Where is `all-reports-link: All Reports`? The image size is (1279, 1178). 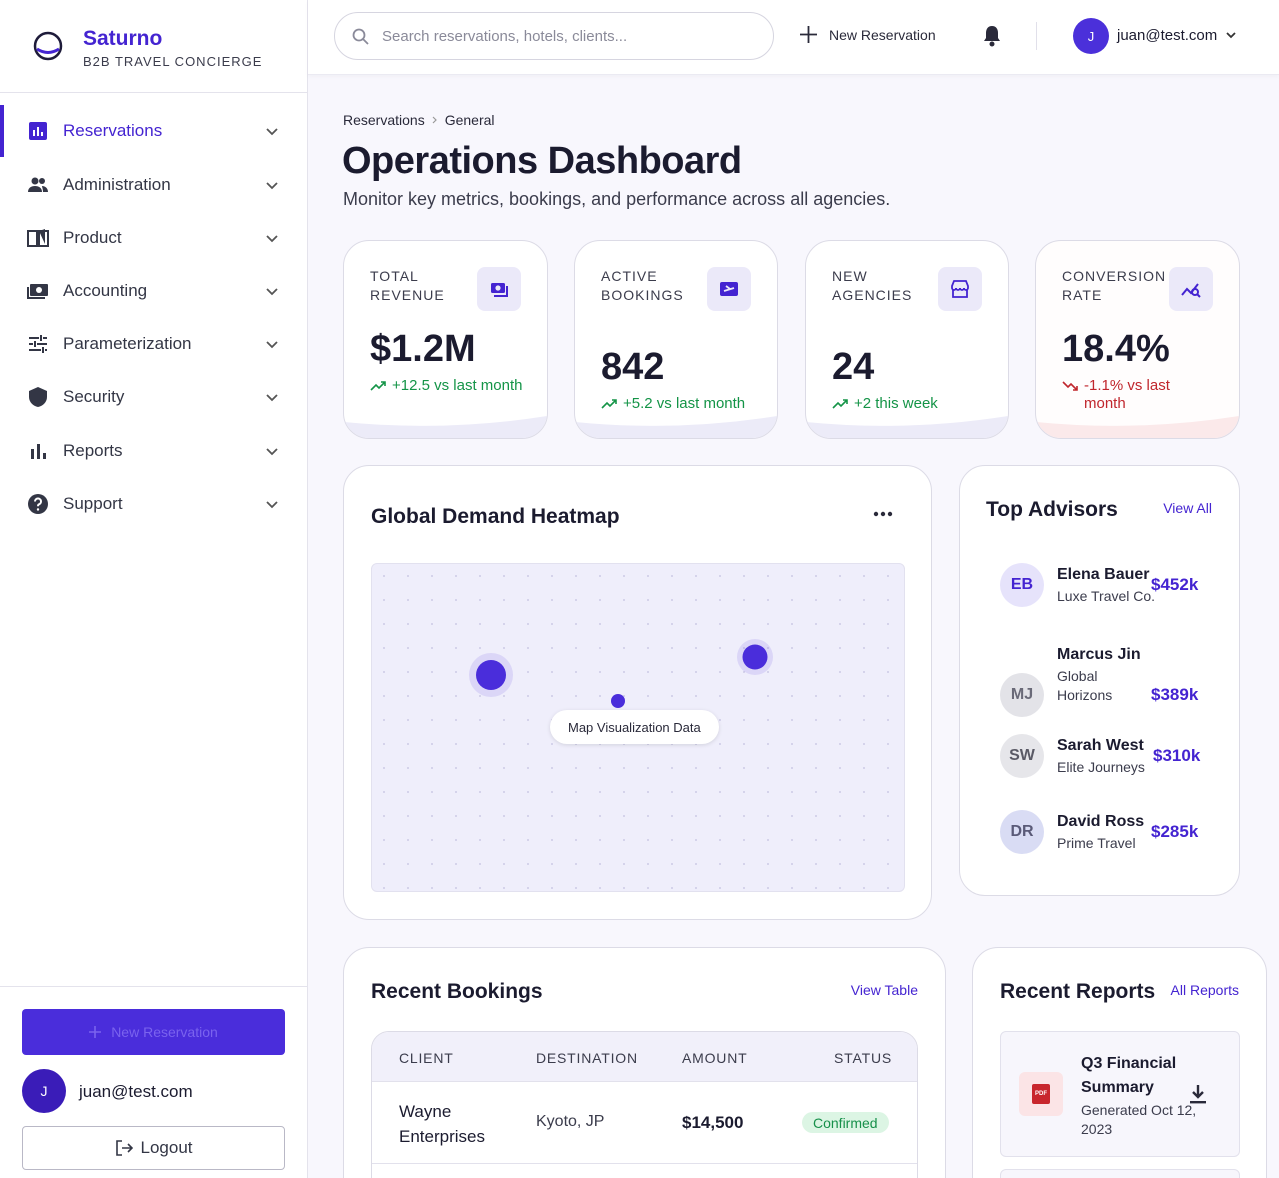 all-reports-link: All Reports is located at coordinates (1204, 990).